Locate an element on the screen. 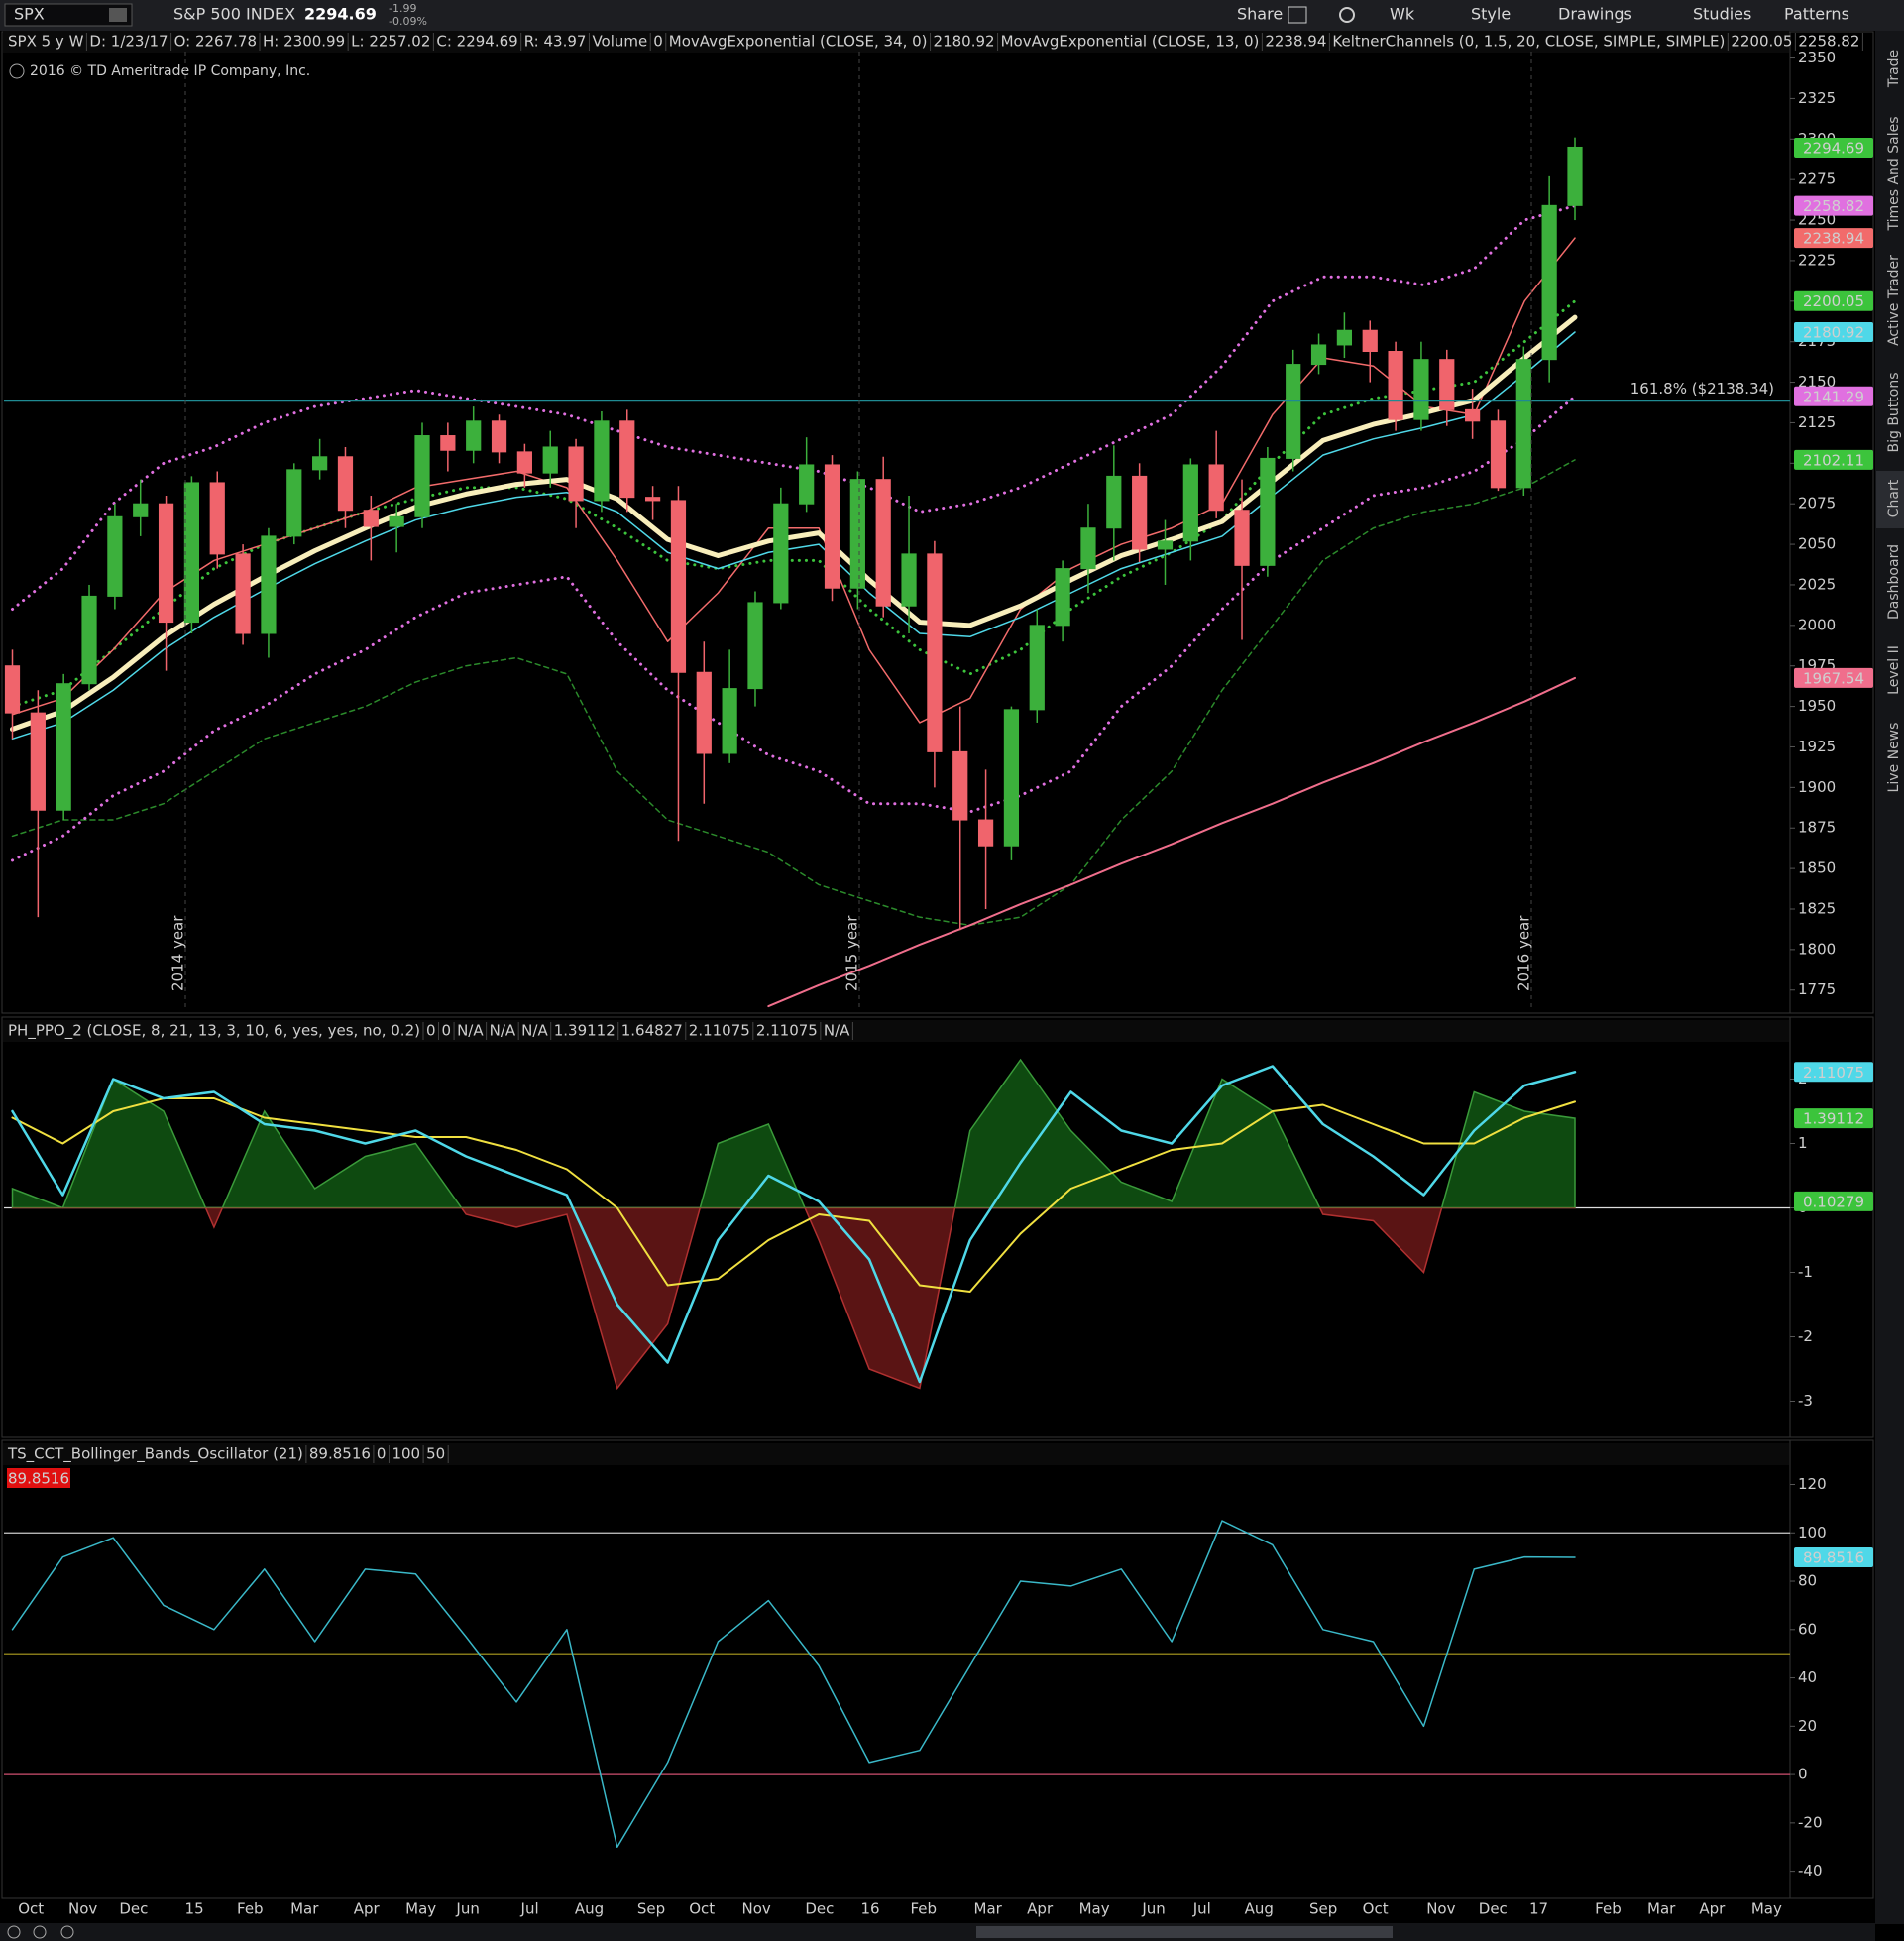 The height and width of the screenshot is (1941, 1904). change: -1.99 is located at coordinates (402, 8).